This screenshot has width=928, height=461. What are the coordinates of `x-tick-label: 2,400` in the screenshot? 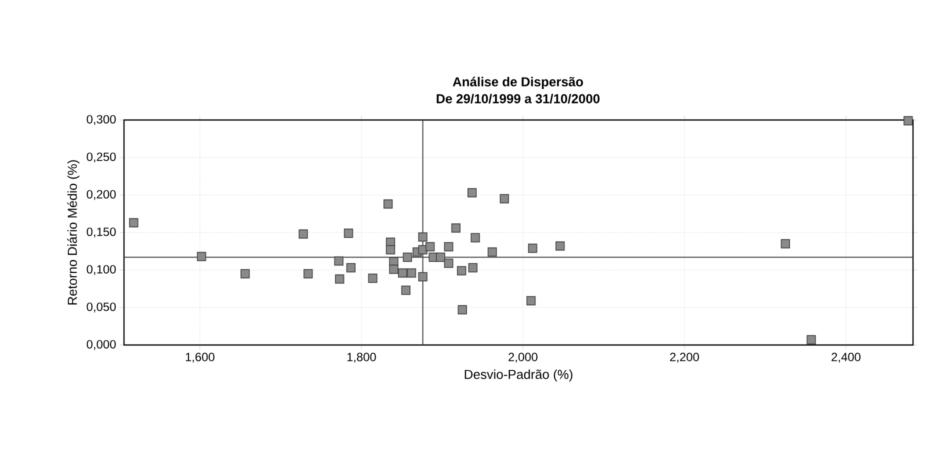 It's located at (846, 357).